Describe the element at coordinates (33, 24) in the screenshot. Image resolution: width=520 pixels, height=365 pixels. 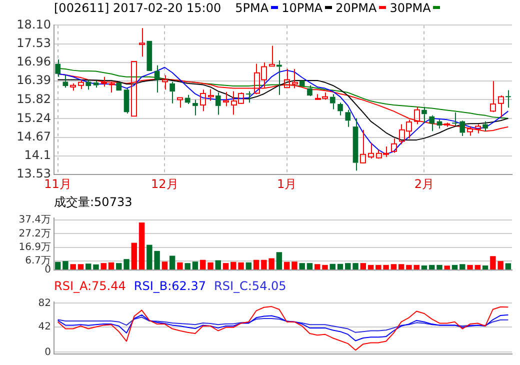
I see `y-tick-label: 18.10` at that location.